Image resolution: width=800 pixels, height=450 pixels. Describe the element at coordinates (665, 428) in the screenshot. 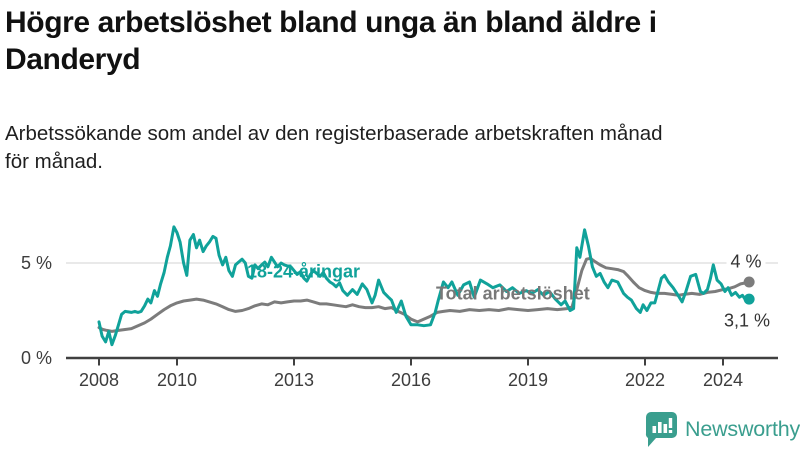

I see `logo-bar-medium` at that location.